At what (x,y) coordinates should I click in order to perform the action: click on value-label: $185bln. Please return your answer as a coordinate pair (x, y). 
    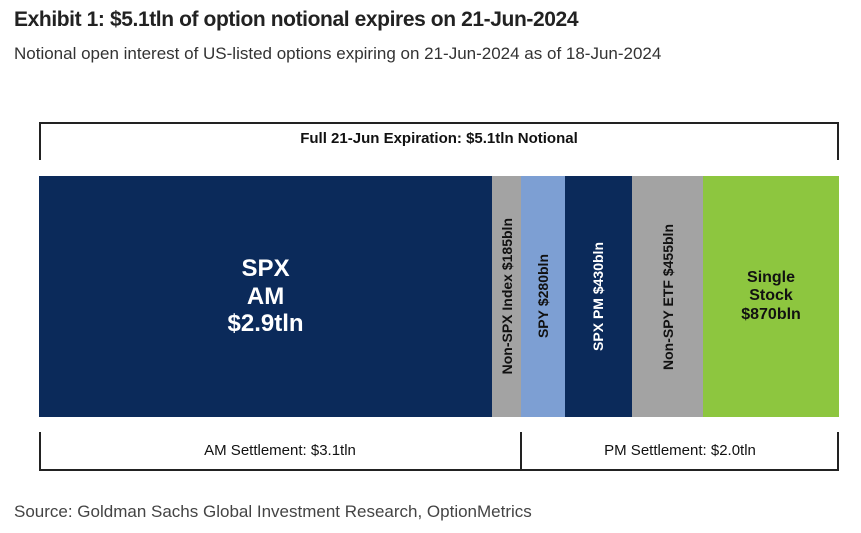
    Looking at the image, I should click on (506, 244).